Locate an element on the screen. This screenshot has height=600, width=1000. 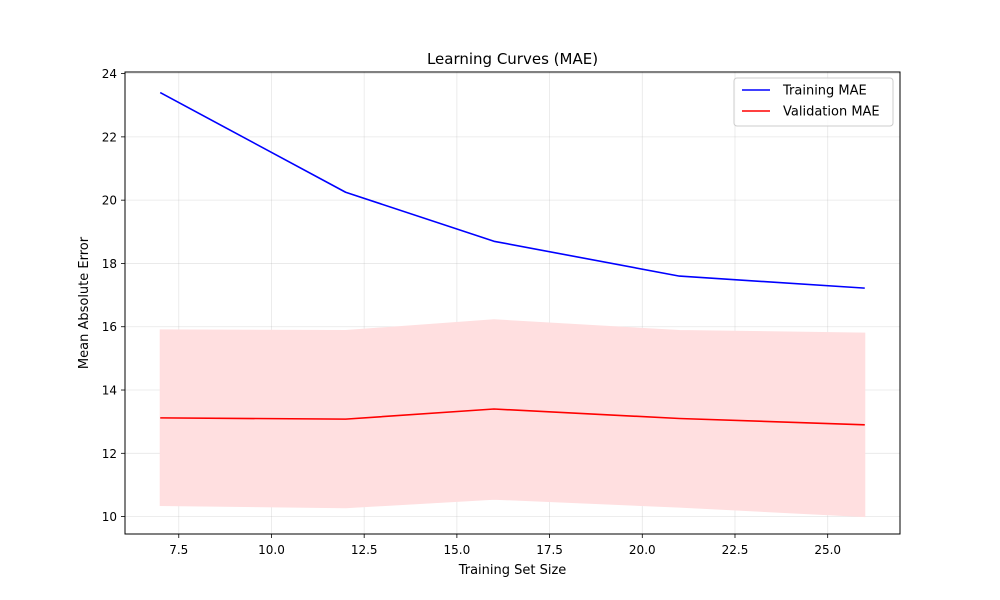
validation-mae-line is located at coordinates (512, 417).